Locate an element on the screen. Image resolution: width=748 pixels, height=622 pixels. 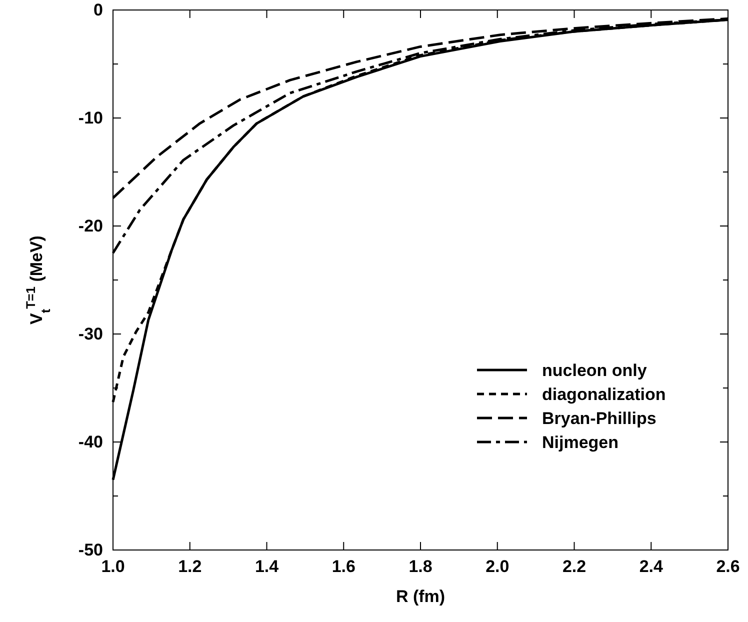
y-tick-label: -30 is located at coordinates (90, 334).